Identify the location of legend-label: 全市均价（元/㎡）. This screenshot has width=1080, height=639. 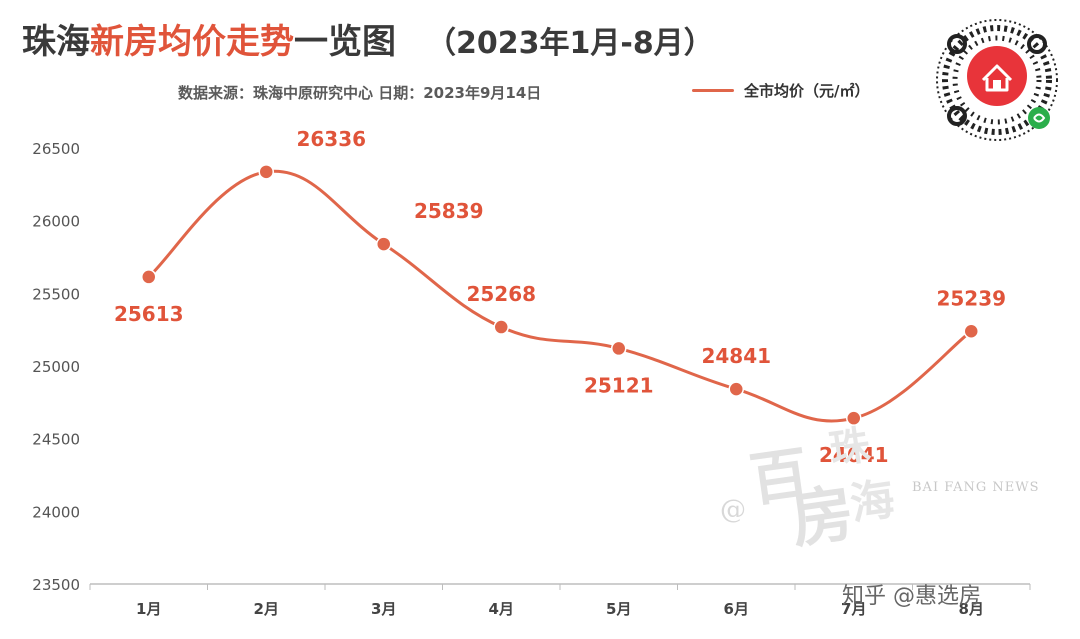
(807, 91).